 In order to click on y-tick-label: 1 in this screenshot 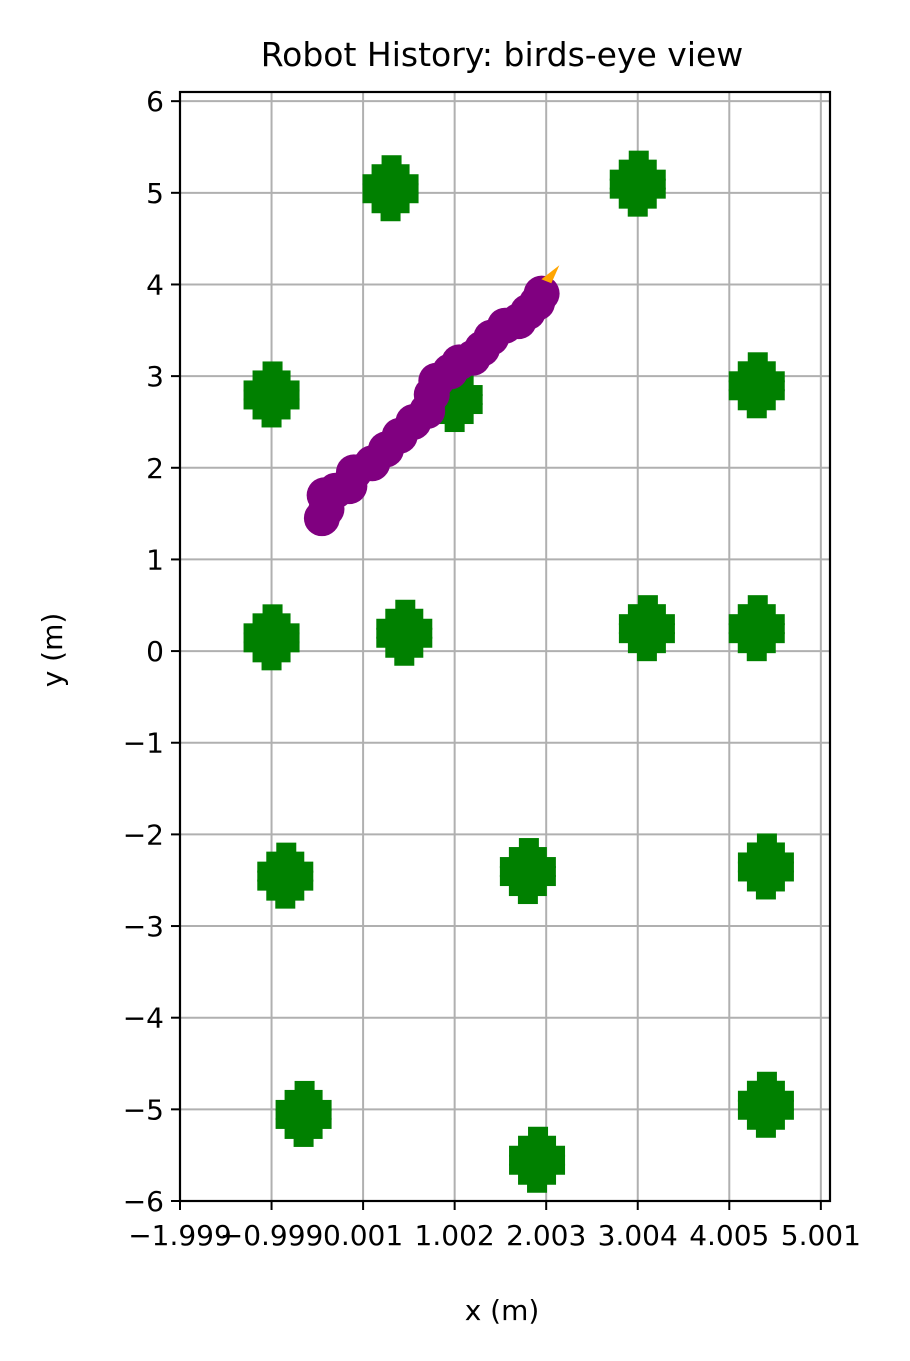, I will do `click(155, 559)`.